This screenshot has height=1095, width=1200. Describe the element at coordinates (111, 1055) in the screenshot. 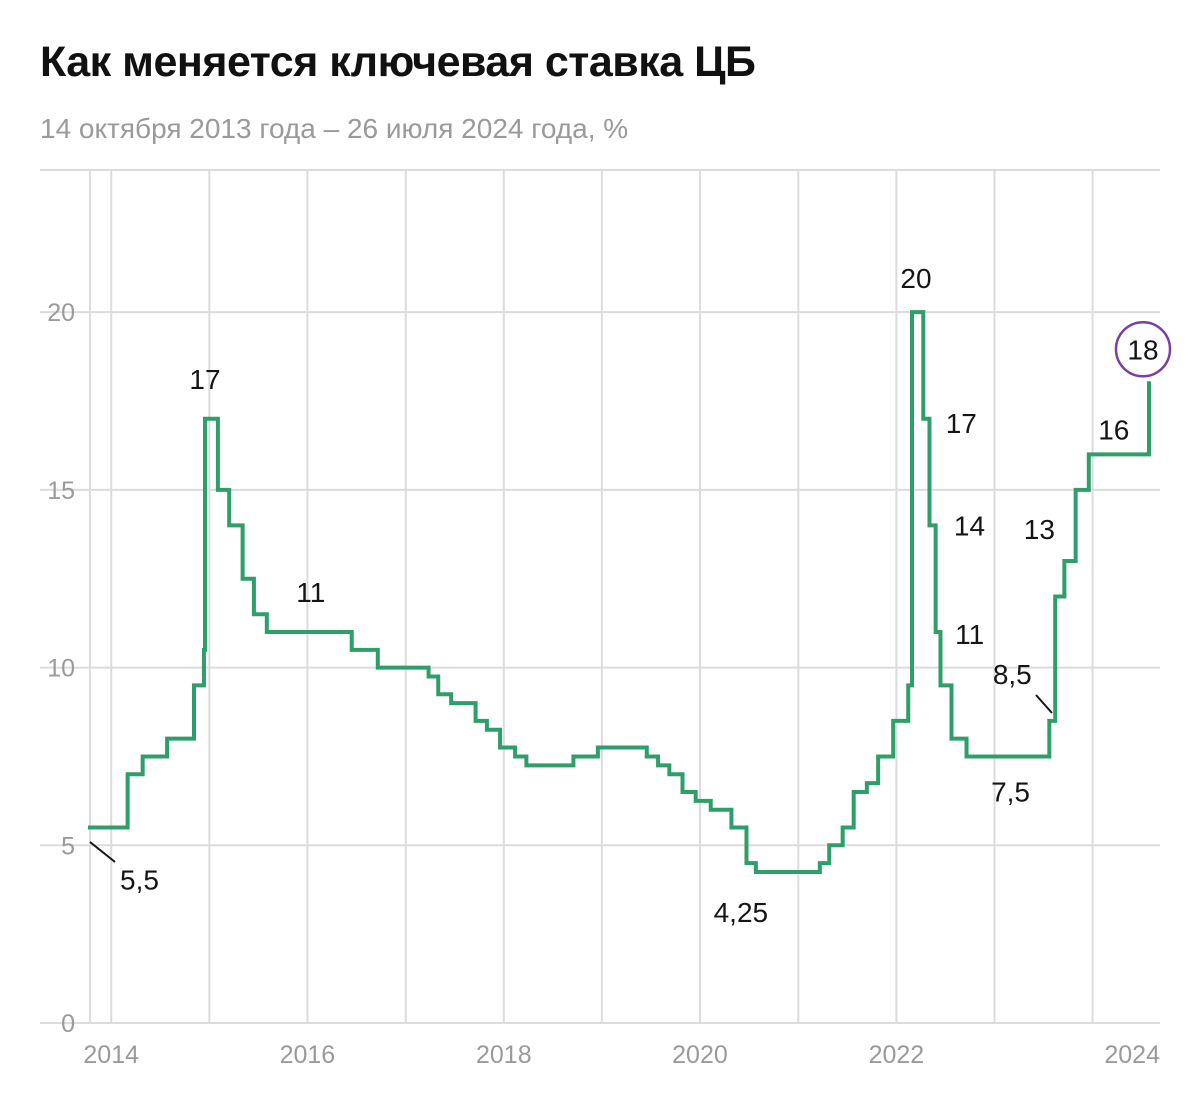

I see `x-tick-label: 2014` at that location.